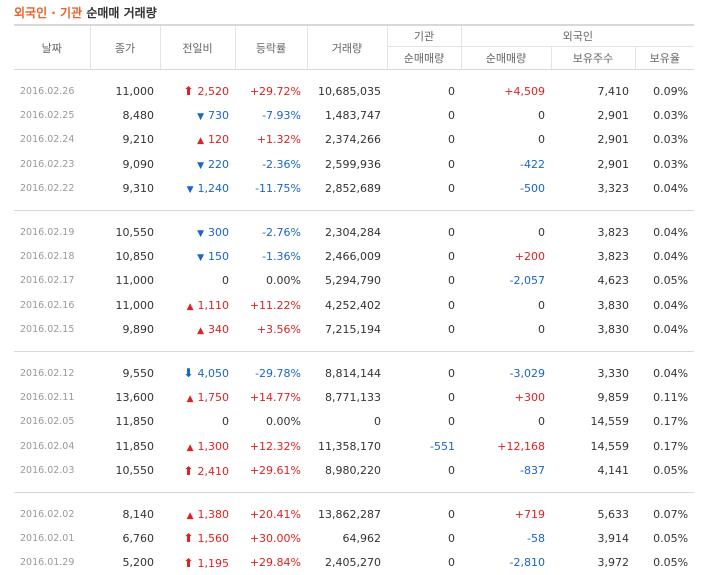  Describe the element at coordinates (354, 422) in the screenshot. I see `table-row: 2016.02.05 11,850 0 0.00% 0 0 0 14,559 0.17%` at that location.